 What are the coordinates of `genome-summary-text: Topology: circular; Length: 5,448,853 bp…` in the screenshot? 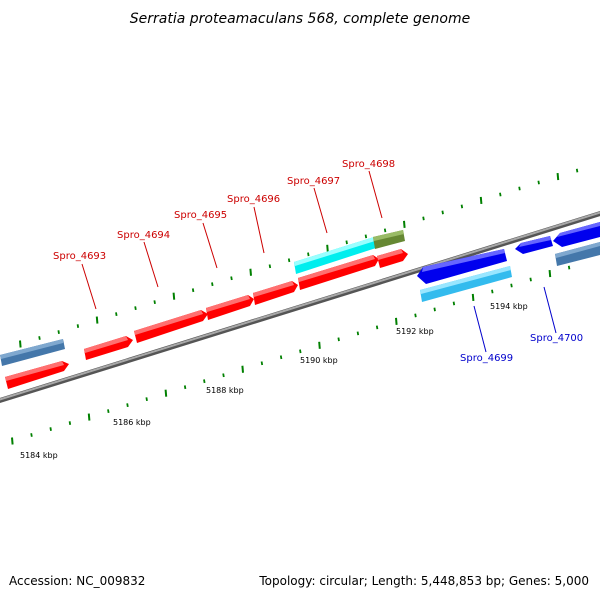 It's located at (423, 581).